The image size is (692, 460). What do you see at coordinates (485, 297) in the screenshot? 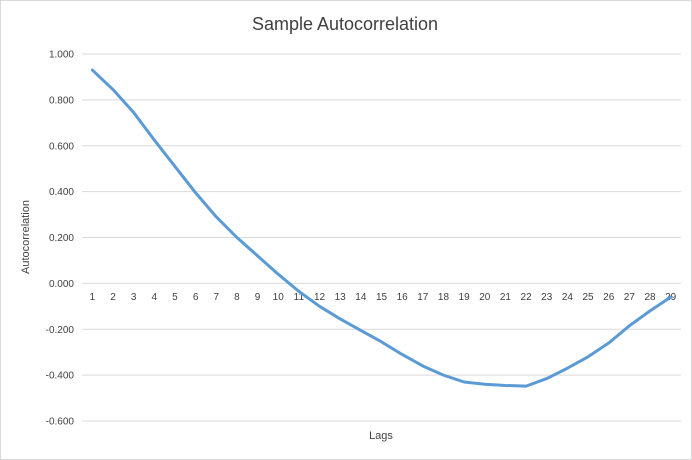
I see `x-tick-label: 20` at bounding box center [485, 297].